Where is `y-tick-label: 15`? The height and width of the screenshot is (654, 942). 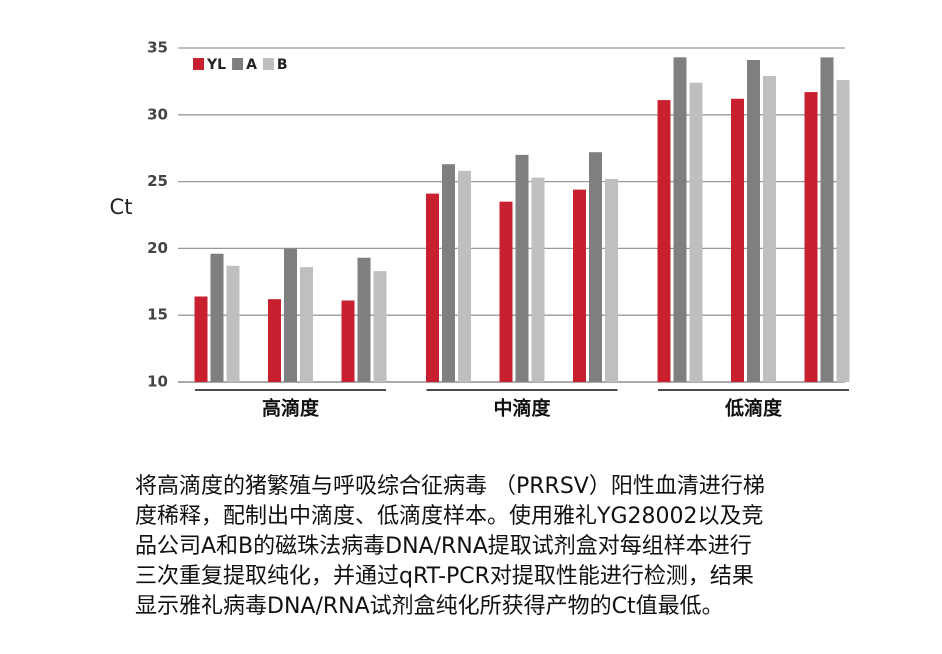
y-tick-label: 15 is located at coordinates (157, 315).